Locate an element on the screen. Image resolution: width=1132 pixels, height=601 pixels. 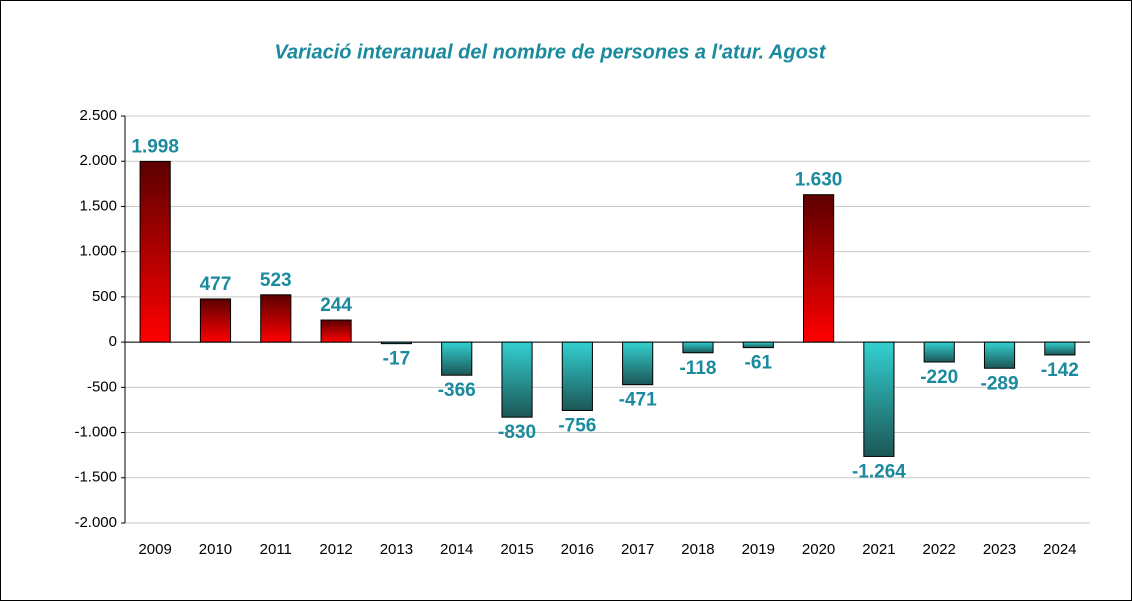
data-label: 1.630 is located at coordinates (819, 180).